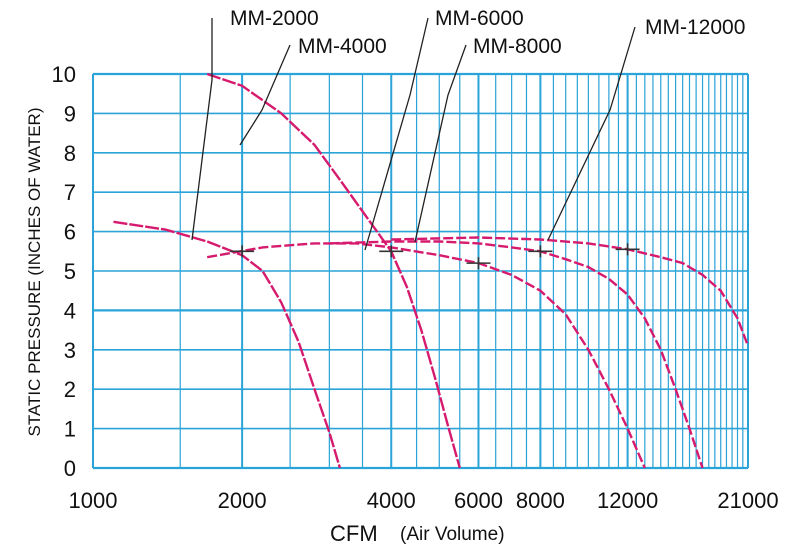 The width and height of the screenshot is (796, 548). Describe the element at coordinates (478, 500) in the screenshot. I see `x-tick-label: 6000` at that location.